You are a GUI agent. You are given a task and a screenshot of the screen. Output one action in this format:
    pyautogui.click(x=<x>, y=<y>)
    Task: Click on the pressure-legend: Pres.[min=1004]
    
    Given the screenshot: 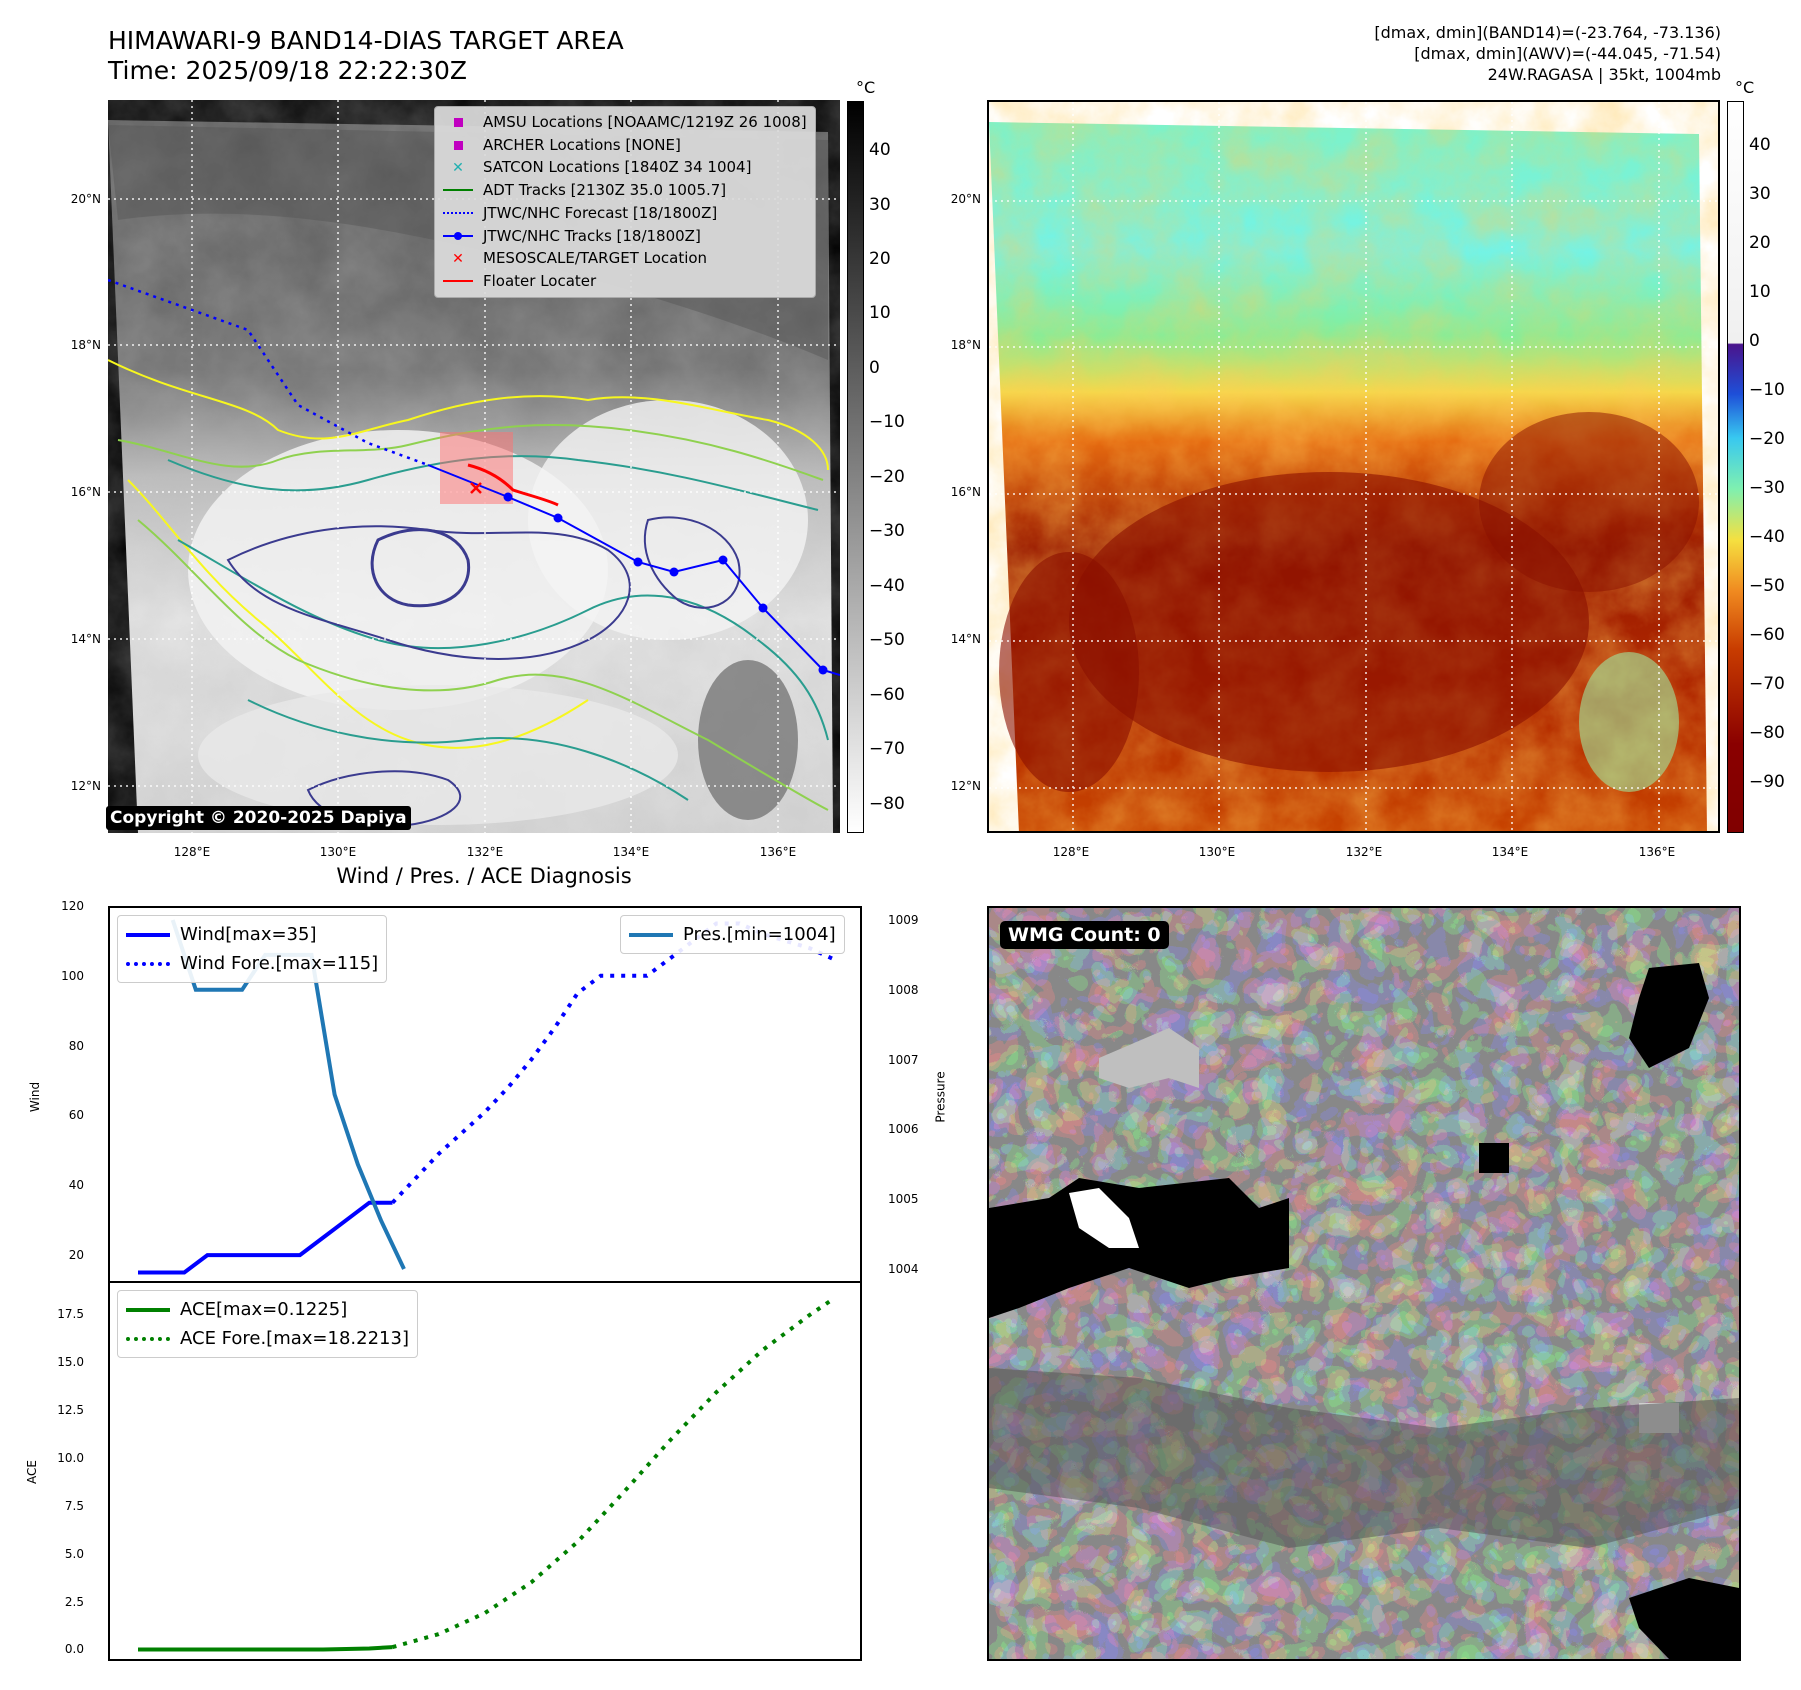 What is the action you would take?
    pyautogui.click(x=732, y=934)
    